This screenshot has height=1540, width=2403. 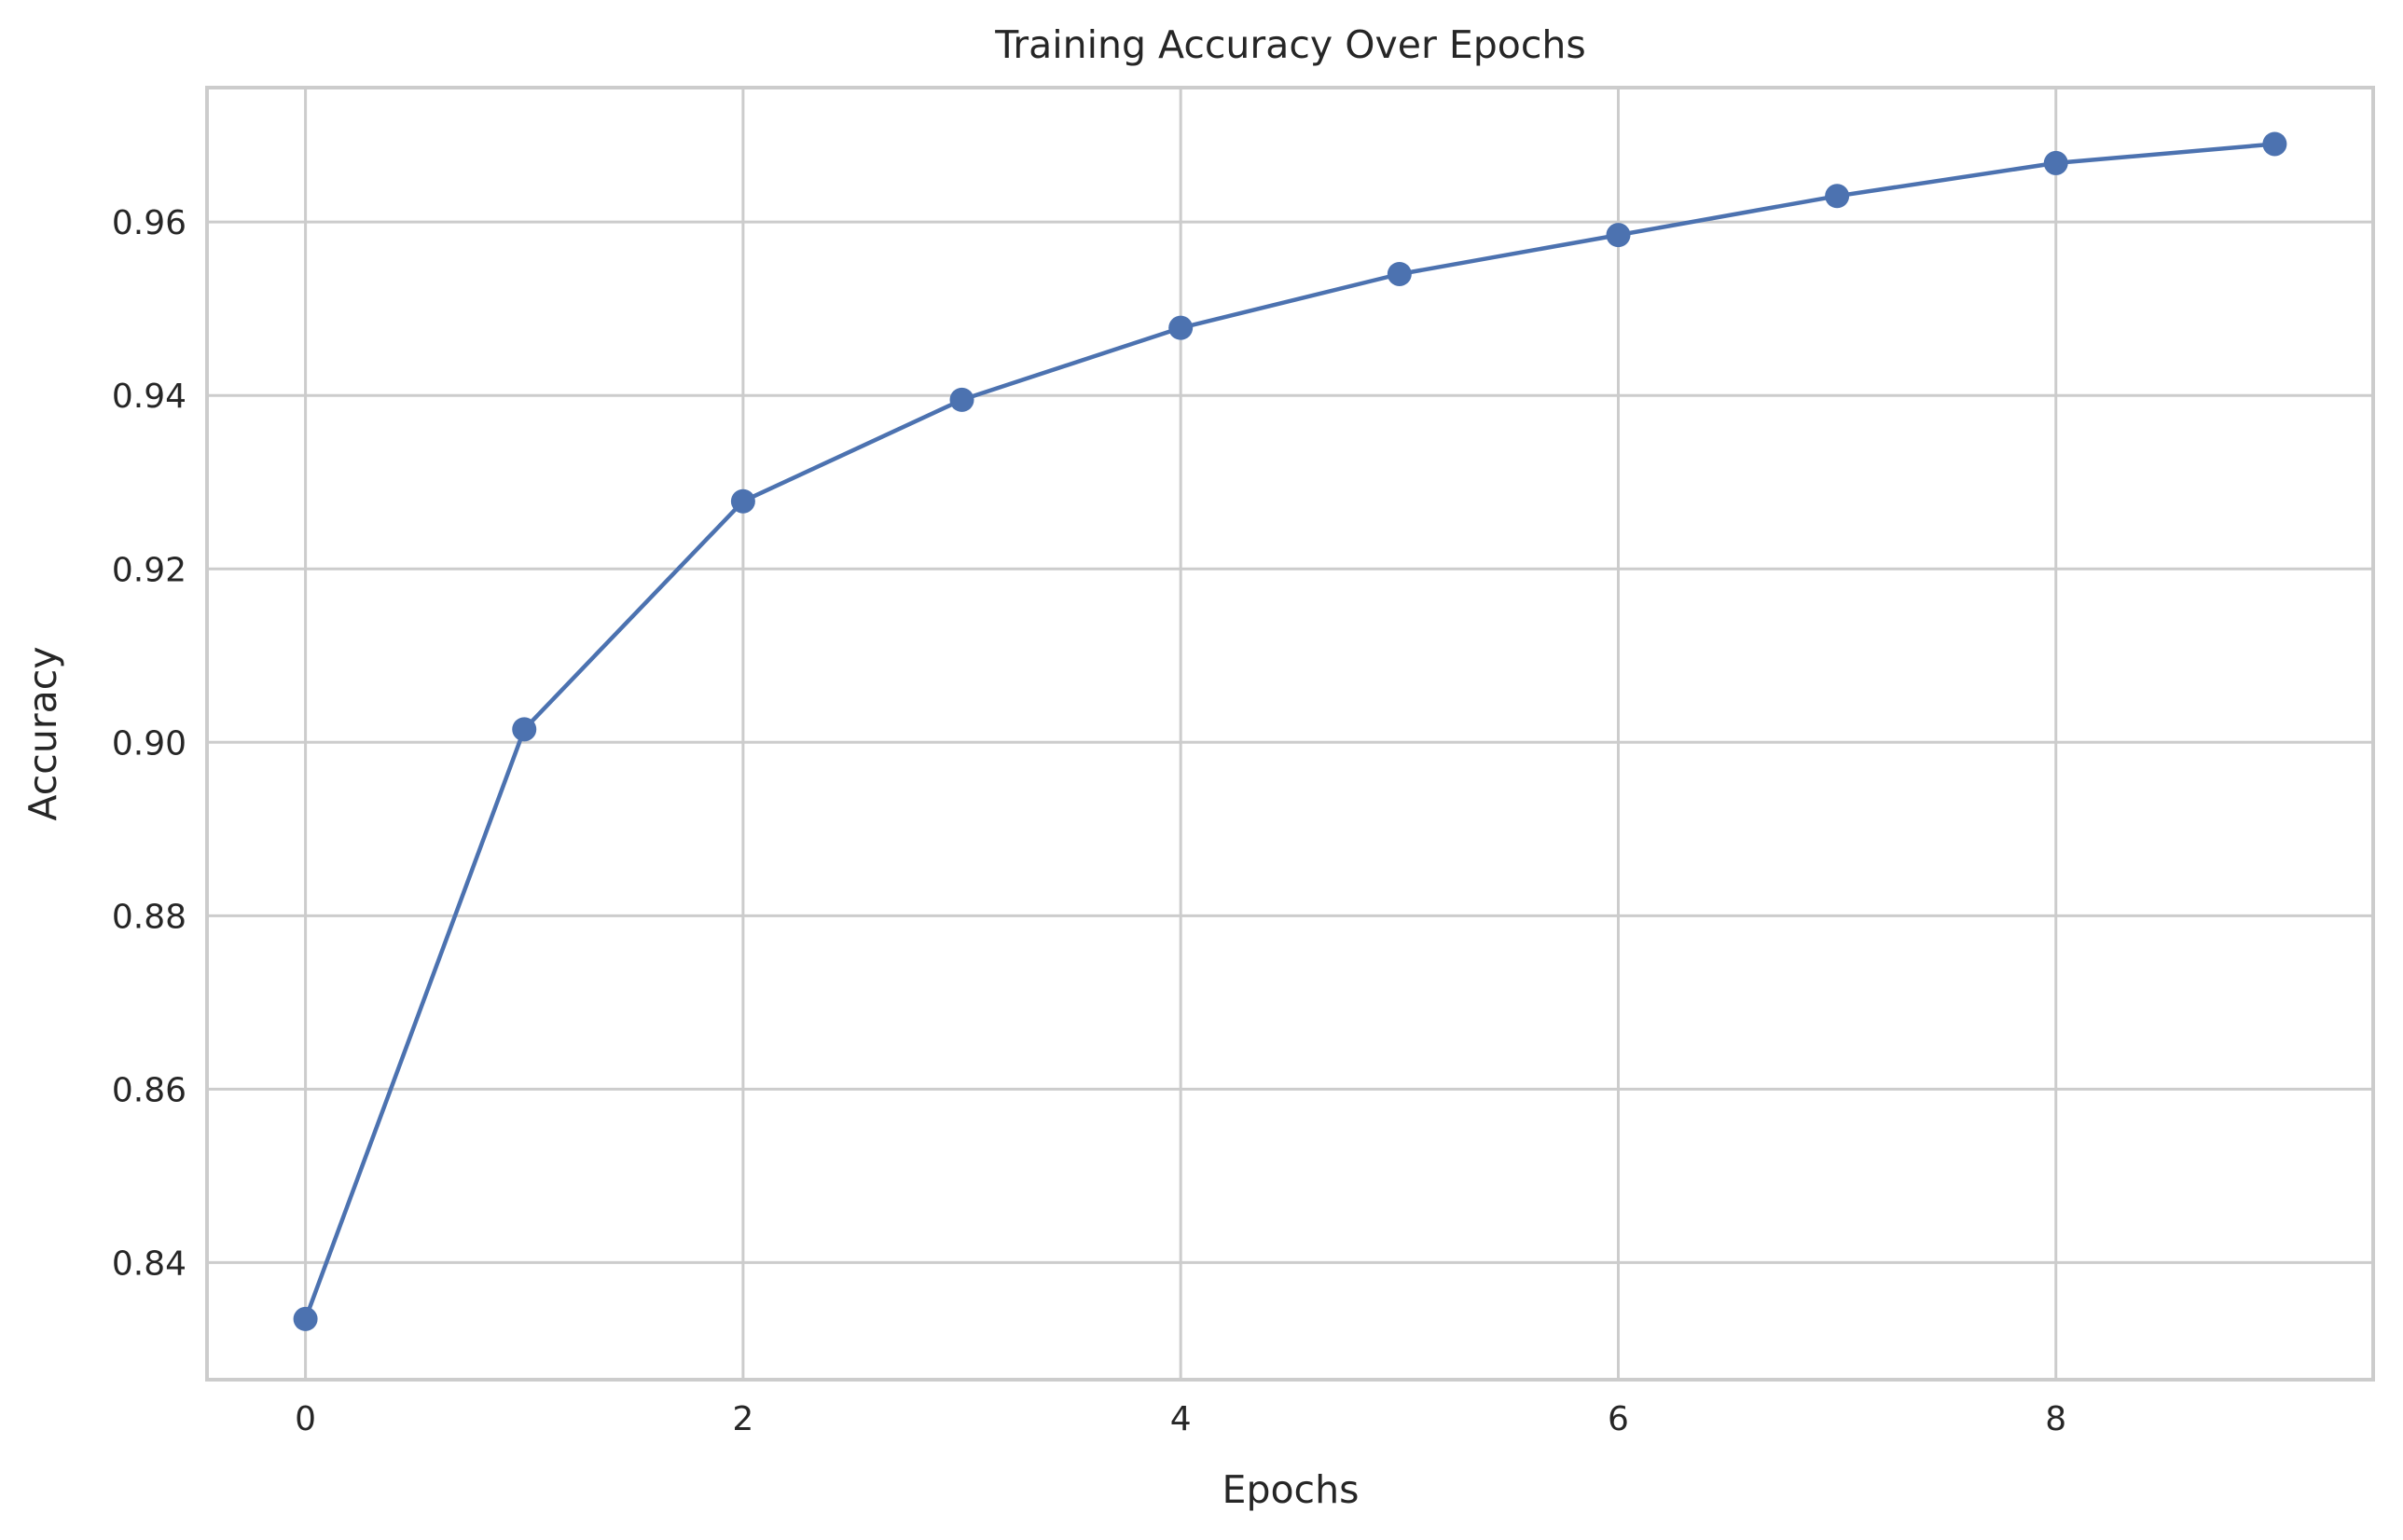 What do you see at coordinates (149, 1263) in the screenshot?
I see `y-tick-label: 0.84` at bounding box center [149, 1263].